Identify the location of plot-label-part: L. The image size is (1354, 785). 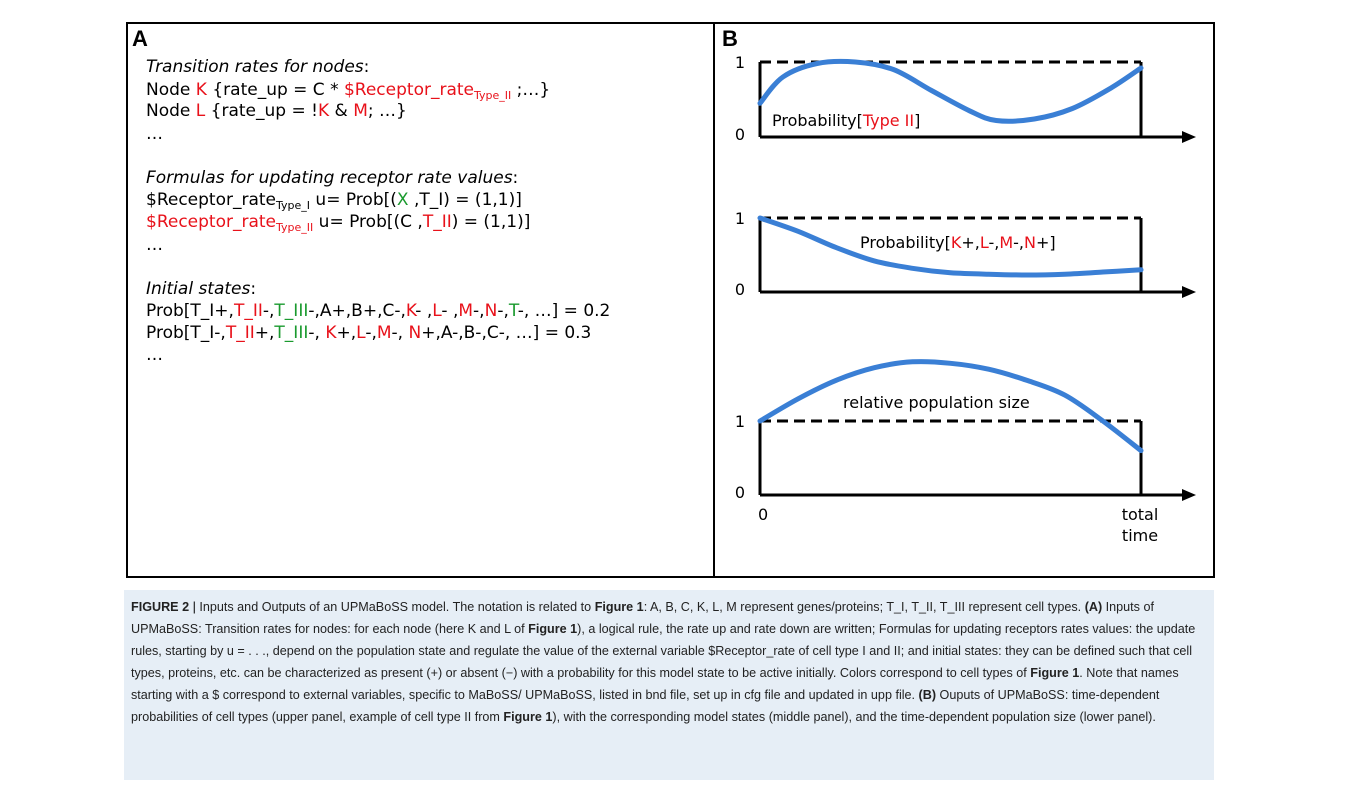
(984, 242).